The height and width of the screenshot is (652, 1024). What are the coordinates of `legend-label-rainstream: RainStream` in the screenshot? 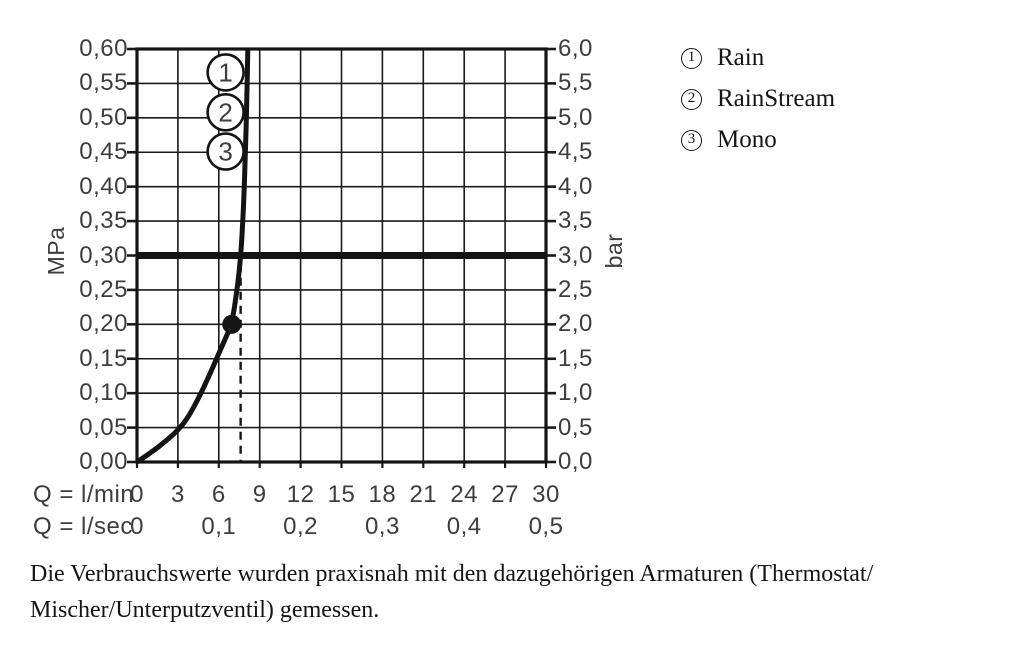 It's located at (776, 98).